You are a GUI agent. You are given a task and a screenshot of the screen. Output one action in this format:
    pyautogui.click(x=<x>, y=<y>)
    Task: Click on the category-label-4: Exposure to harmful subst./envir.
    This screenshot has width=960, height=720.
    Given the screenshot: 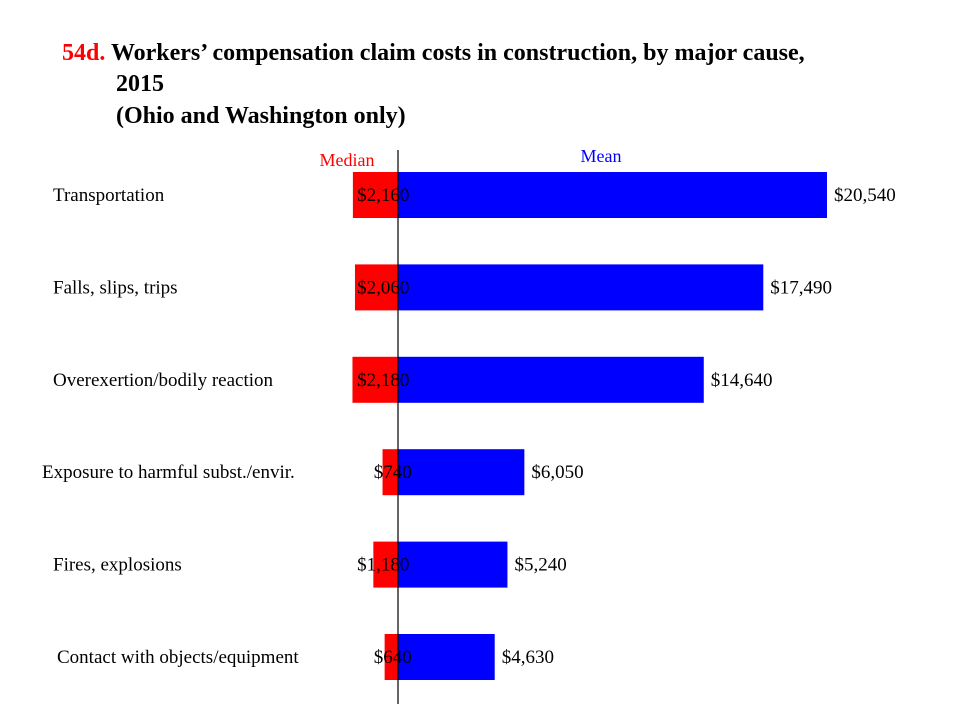 What is the action you would take?
    pyautogui.click(x=168, y=472)
    